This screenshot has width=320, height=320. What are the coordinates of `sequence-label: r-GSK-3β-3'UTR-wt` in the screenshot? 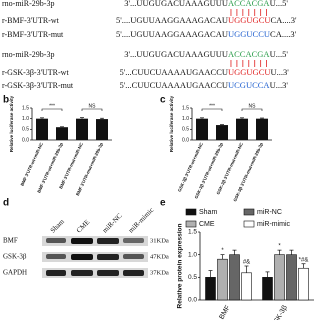 It's located at (35, 72).